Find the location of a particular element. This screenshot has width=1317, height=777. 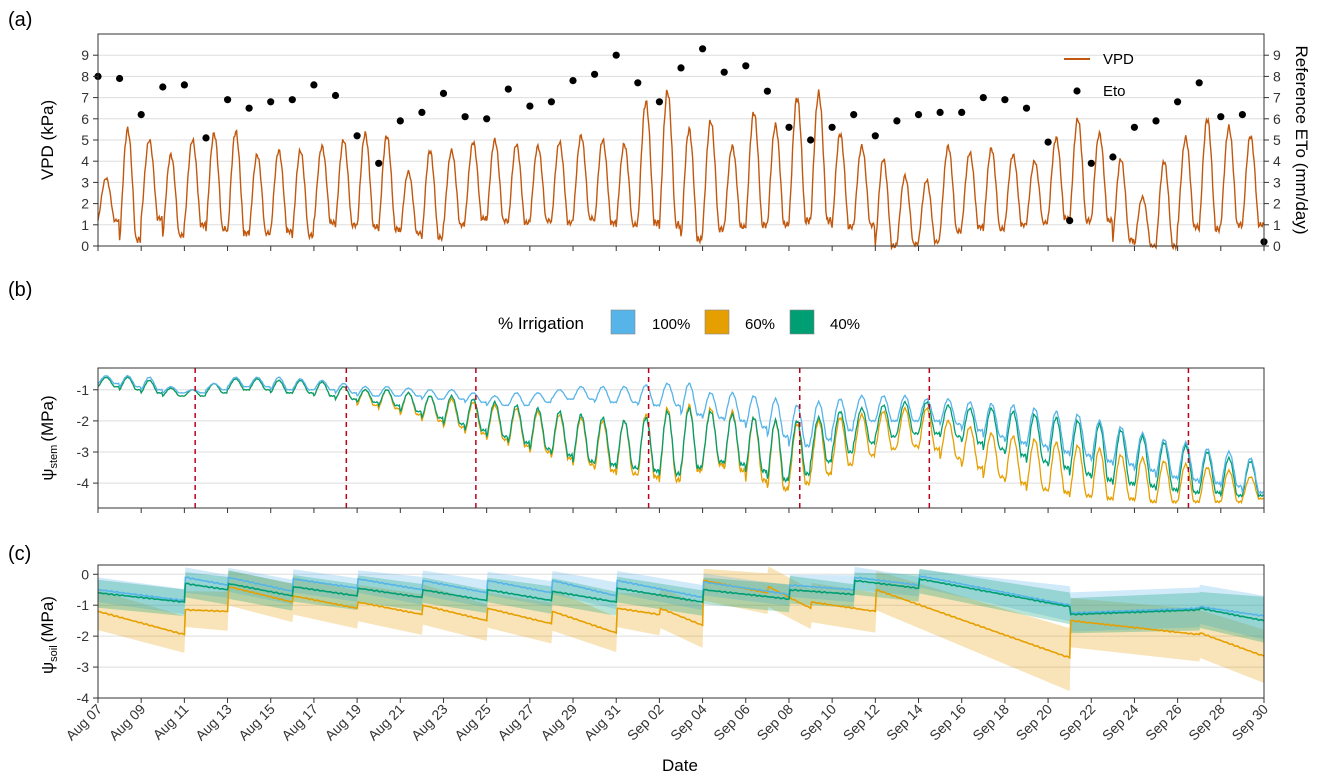

panel-a-left-ytick-label: 9 is located at coordinates (85, 55).